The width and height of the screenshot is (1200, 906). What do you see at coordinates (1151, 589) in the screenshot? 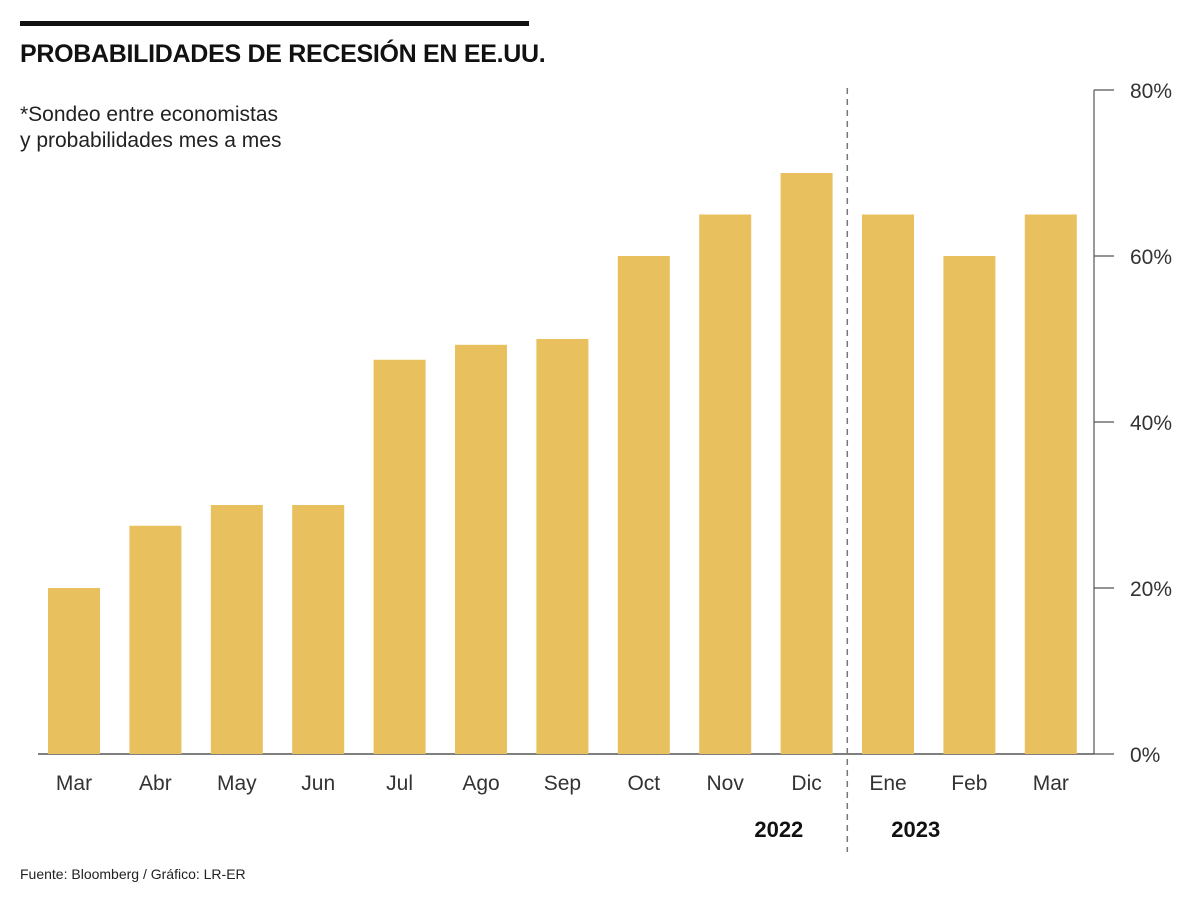
I see `y-tick-label: 20%` at bounding box center [1151, 589].